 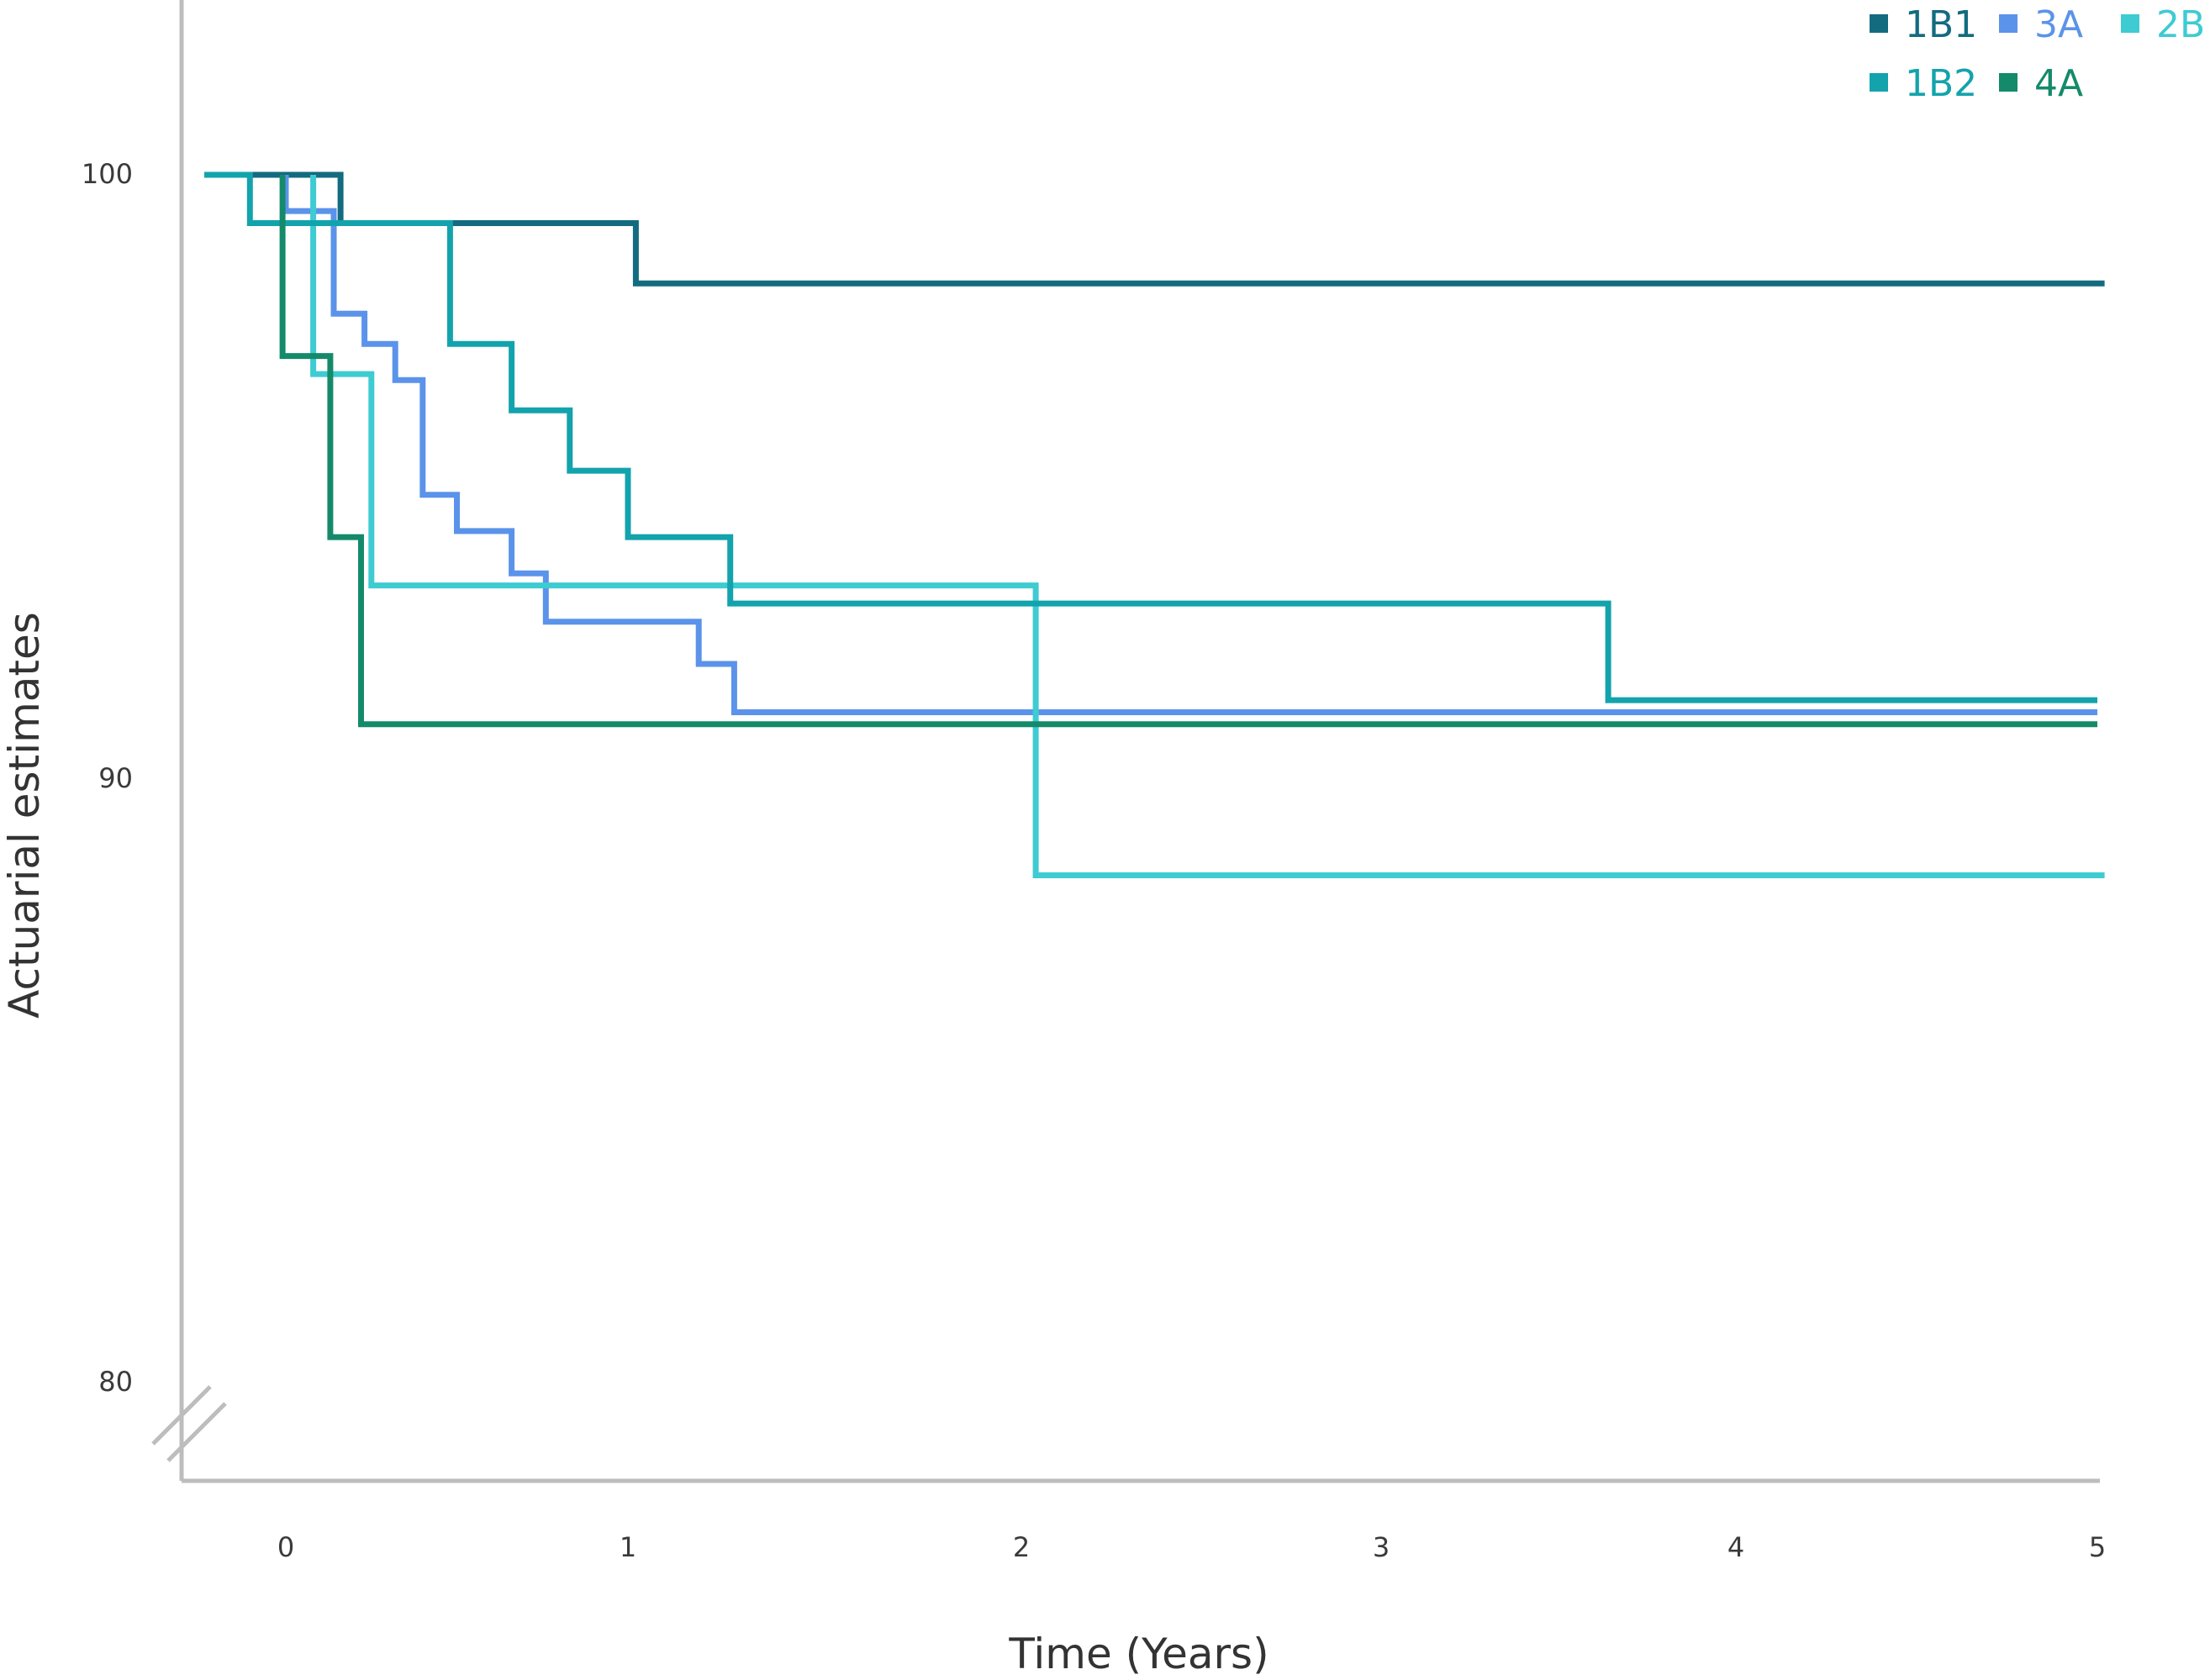 I want to click on y-tick-label: 90, so click(x=116, y=778).